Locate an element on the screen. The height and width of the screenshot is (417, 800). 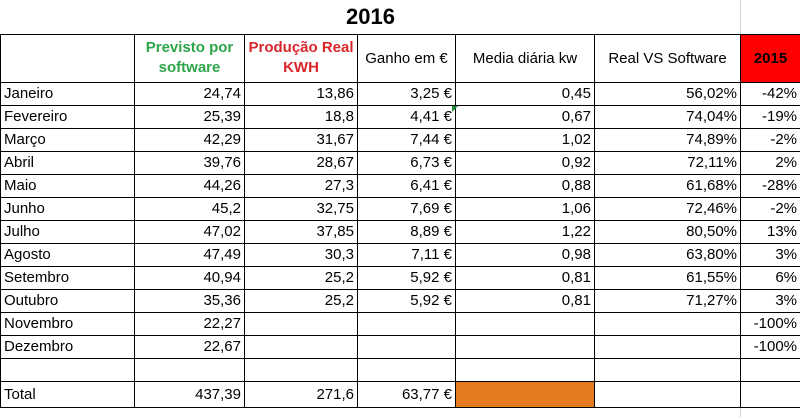
cell-producao: 31,67 is located at coordinates (301, 140).